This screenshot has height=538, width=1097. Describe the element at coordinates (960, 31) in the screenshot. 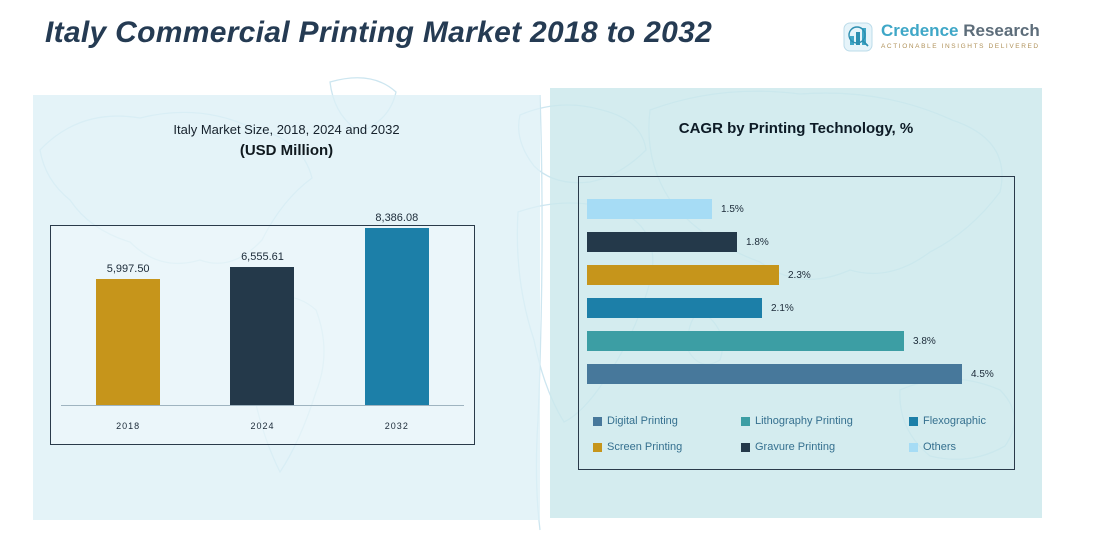

I see `brand-name: Credence Research` at that location.